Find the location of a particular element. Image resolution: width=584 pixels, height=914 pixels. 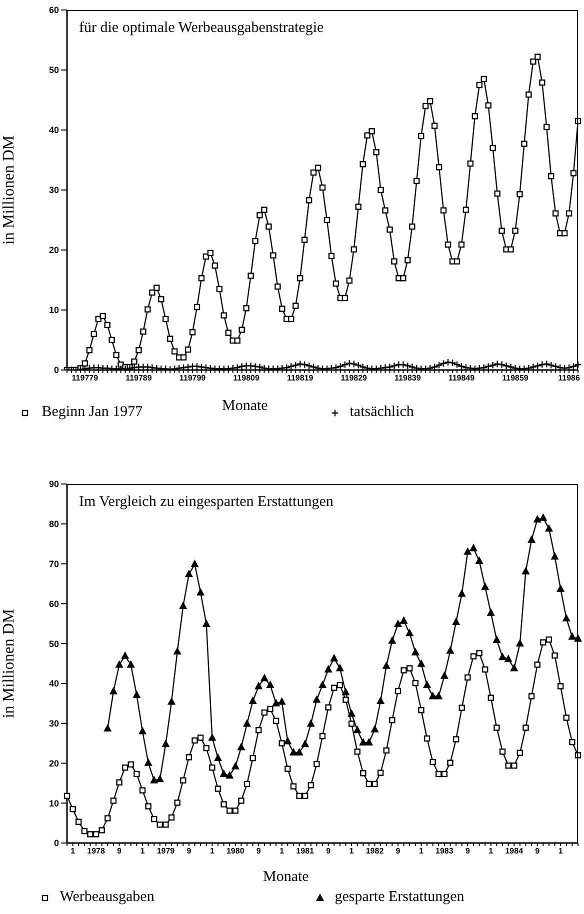

legend-label: gesparte Erstattungen is located at coordinates (399, 897).